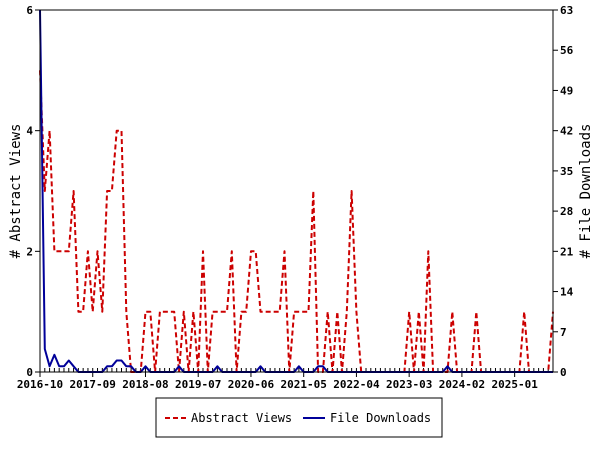 This screenshot has width=600, height=450. Describe the element at coordinates (567, 50) in the screenshot. I see `y-right-tick-label: 56` at that location.